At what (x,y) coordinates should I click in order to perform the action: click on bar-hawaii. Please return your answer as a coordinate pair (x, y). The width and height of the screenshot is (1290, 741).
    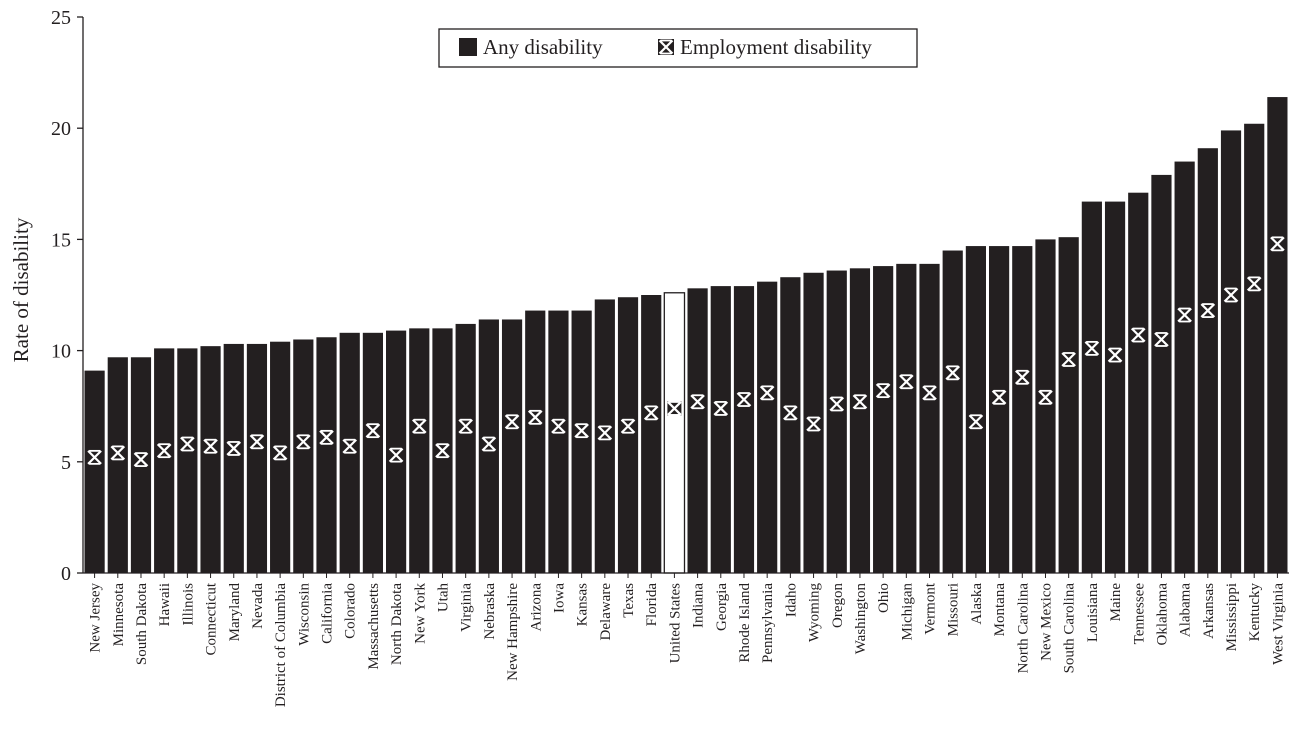
    Looking at the image, I should click on (164, 460).